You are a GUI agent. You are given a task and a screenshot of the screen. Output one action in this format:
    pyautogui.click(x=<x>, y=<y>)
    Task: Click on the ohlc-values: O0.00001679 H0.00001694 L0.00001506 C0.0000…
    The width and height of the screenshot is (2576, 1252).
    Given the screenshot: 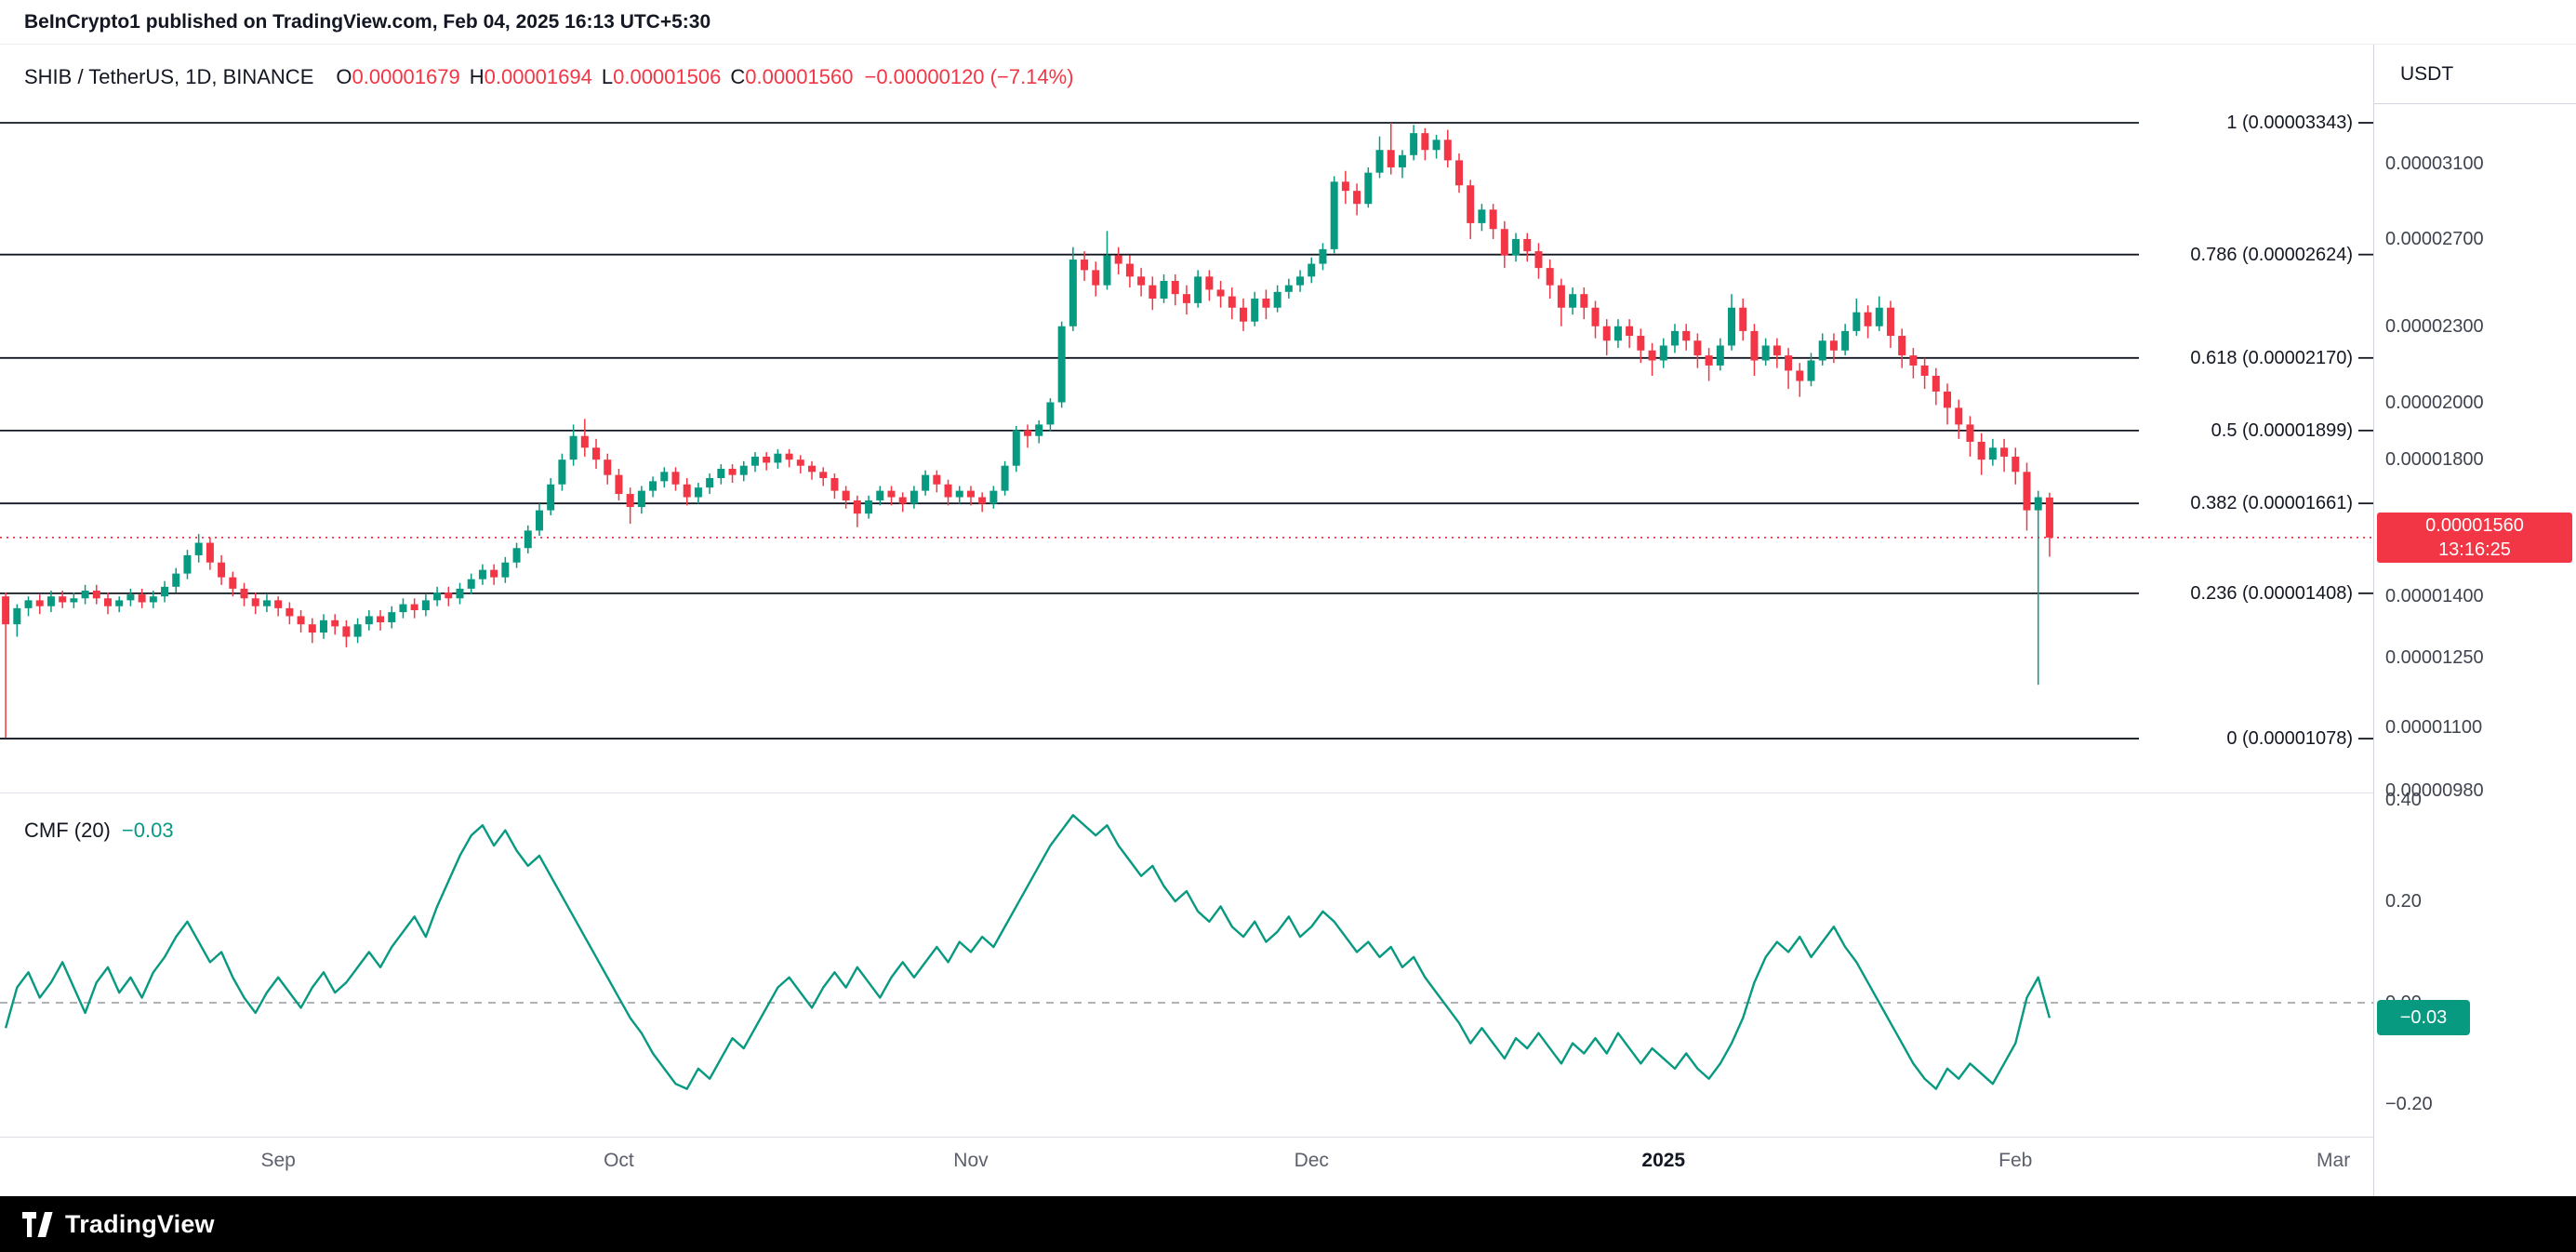 What is the action you would take?
    pyautogui.click(x=589, y=76)
    